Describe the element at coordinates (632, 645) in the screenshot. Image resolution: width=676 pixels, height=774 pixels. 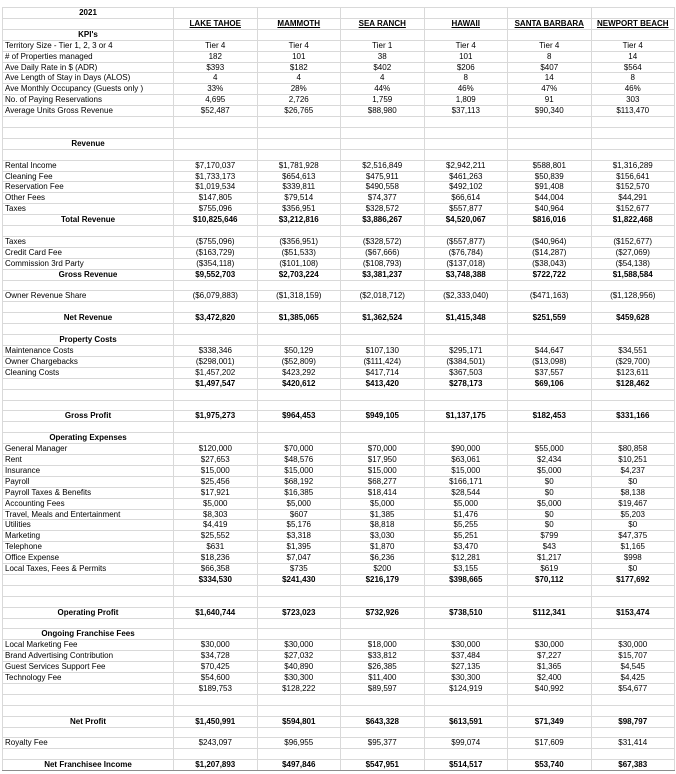
I see `cell: $30,000` at that location.